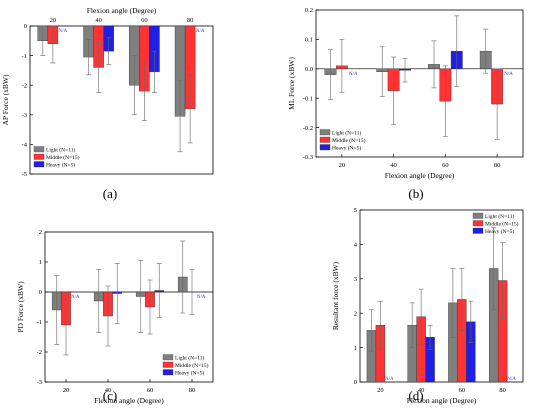  I want to click on panel-label: (a), so click(110, 193).